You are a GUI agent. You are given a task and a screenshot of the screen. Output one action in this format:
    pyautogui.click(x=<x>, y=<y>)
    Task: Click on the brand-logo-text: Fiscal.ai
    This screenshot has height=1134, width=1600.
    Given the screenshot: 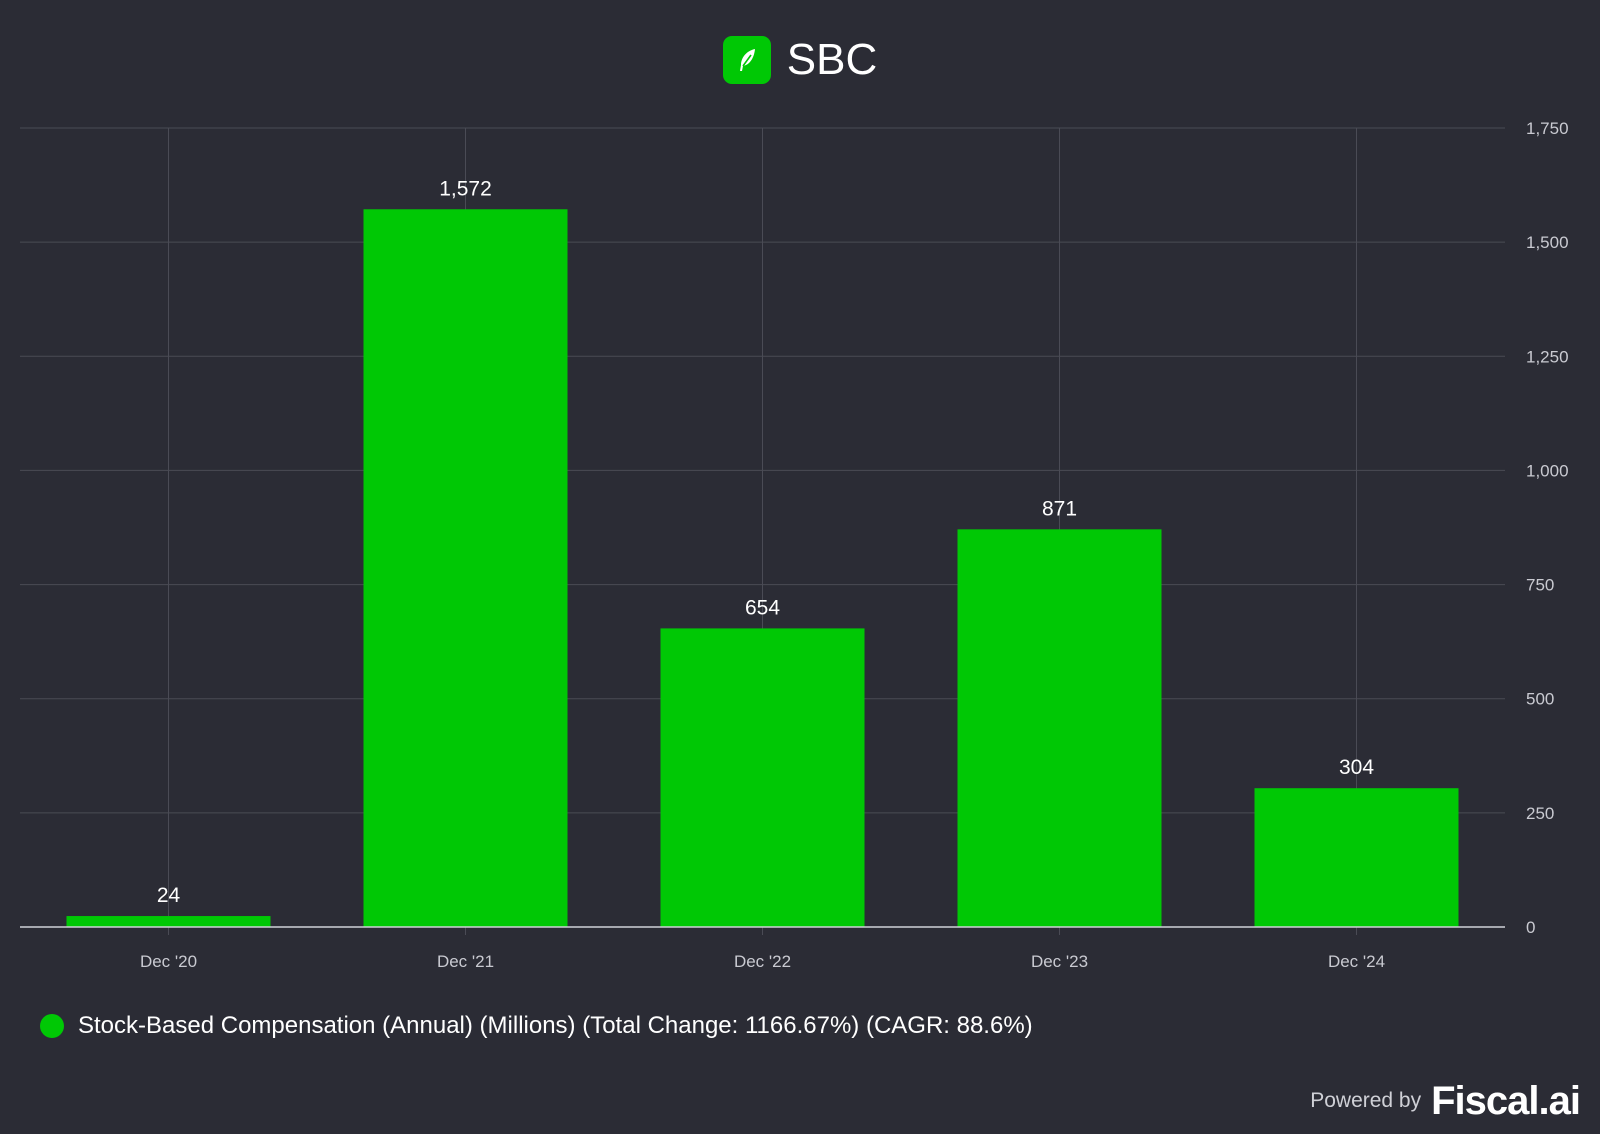 What is the action you would take?
    pyautogui.click(x=1506, y=1100)
    